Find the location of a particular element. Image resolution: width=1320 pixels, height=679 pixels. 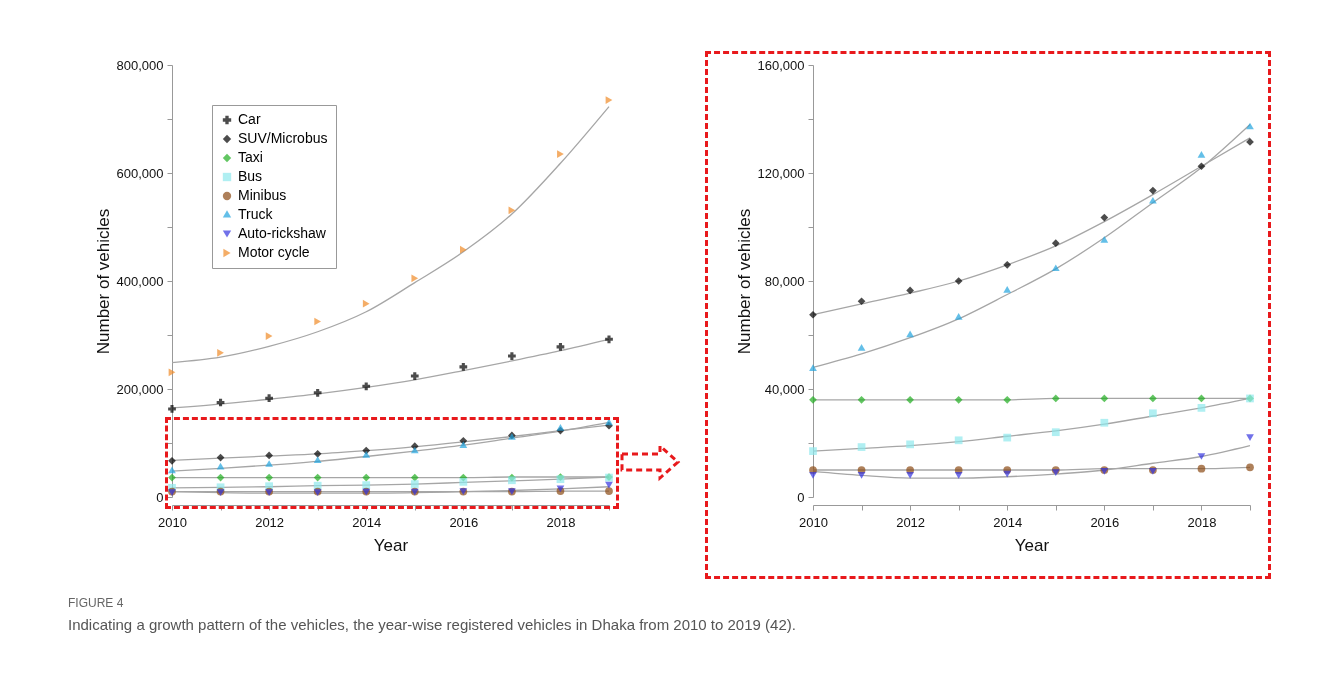

legend-label: Auto-rickshaw is located at coordinates (282, 233).